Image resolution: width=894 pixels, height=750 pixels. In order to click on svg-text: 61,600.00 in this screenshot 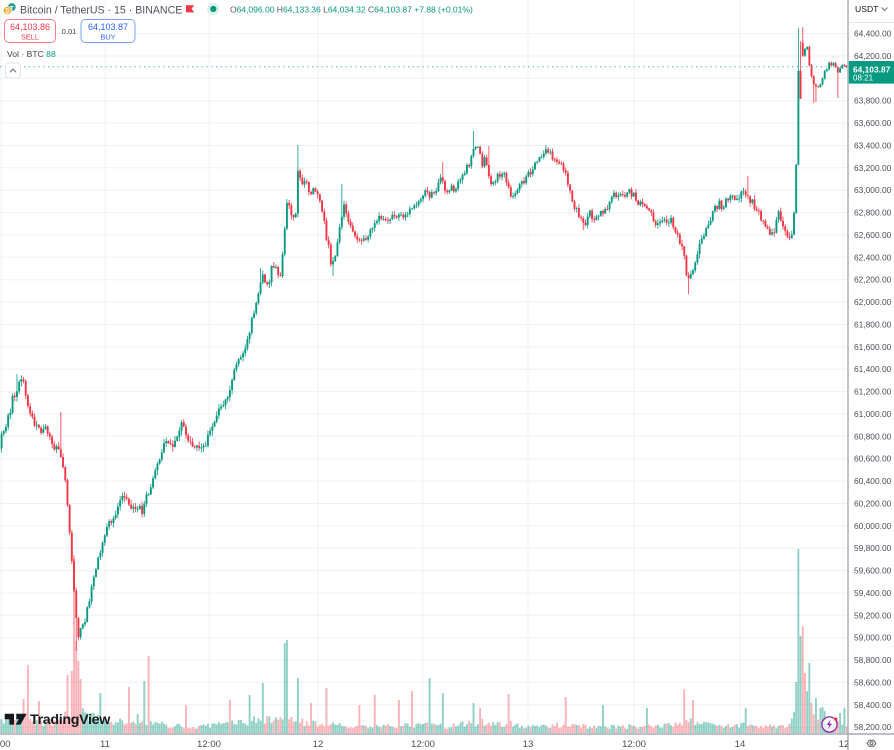, I will do `click(873, 347)`.